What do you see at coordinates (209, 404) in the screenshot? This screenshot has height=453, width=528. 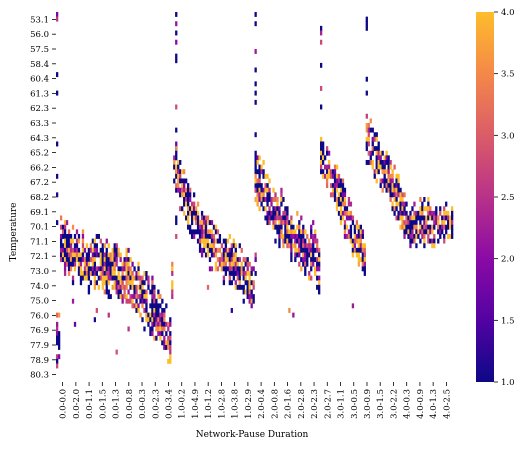 I see `x-tick-label: 1.0-1.2` at bounding box center [209, 404].